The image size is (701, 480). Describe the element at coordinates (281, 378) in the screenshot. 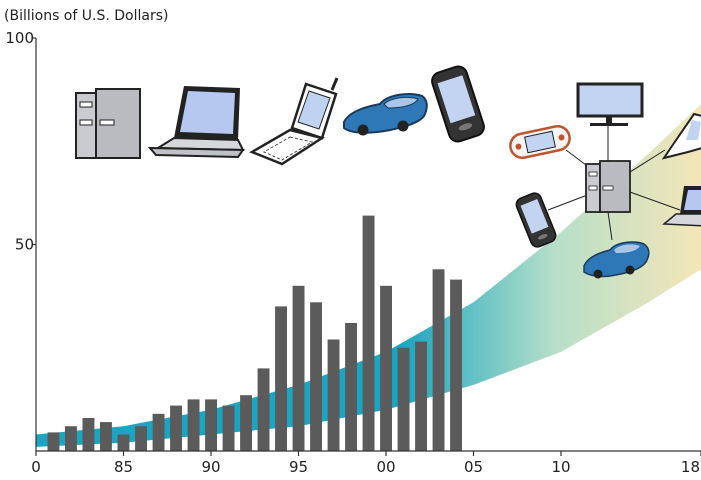

I see `bar-1994` at that location.